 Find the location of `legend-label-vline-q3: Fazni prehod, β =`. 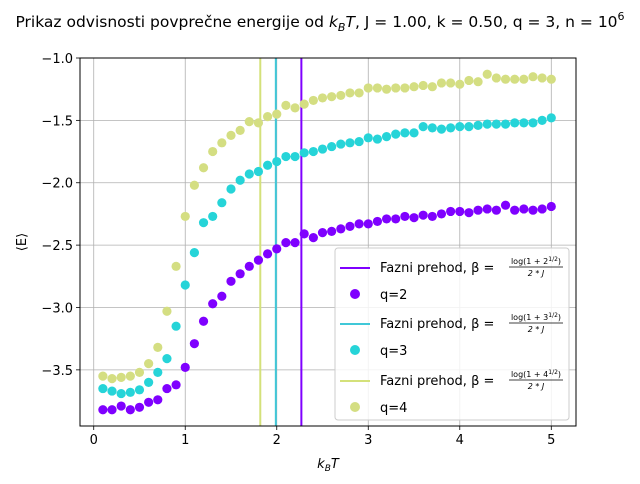

legend-label-vline-q3: Fazni prehod, β = is located at coordinates (437, 324).